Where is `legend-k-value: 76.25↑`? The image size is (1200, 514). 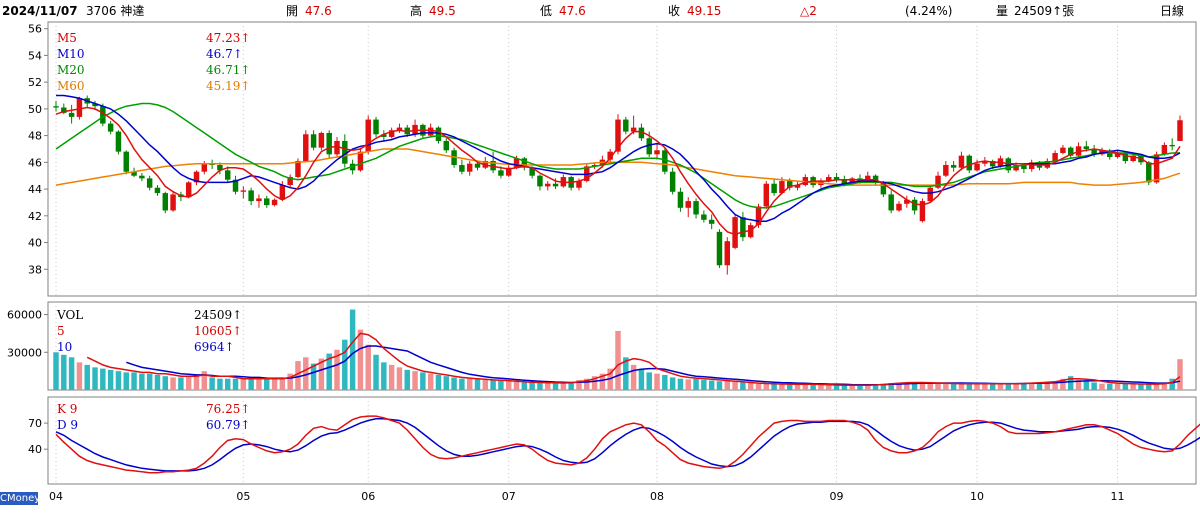
legend-k-value: 76.25↑ is located at coordinates (228, 409).